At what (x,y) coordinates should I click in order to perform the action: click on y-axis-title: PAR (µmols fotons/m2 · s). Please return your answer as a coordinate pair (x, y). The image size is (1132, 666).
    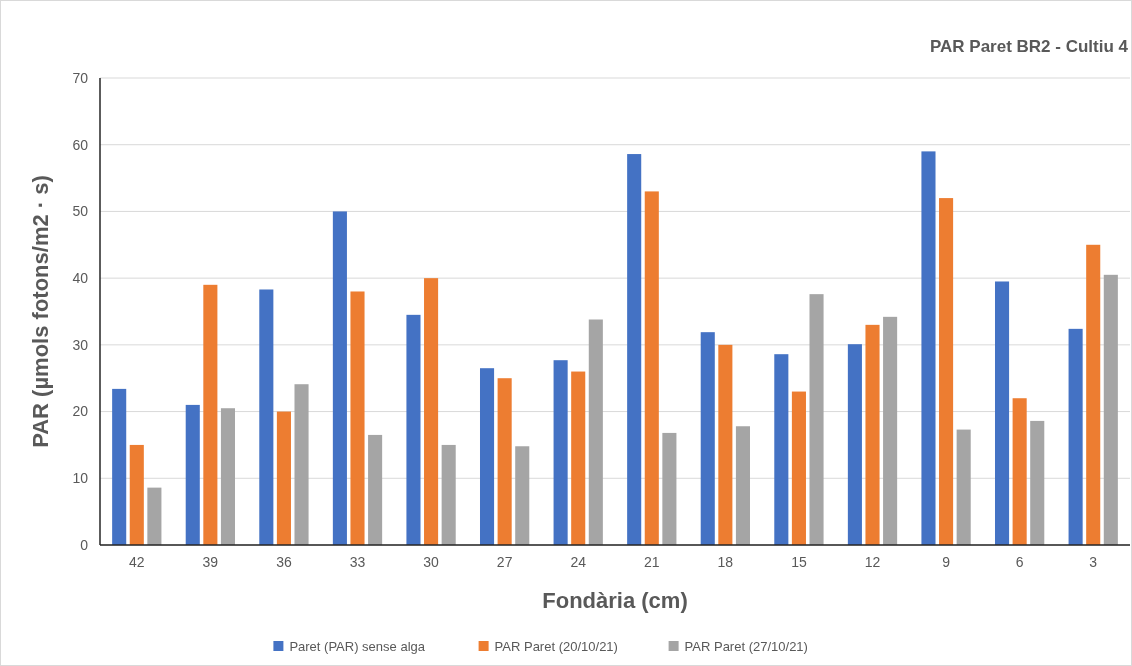
    Looking at the image, I should click on (40, 311).